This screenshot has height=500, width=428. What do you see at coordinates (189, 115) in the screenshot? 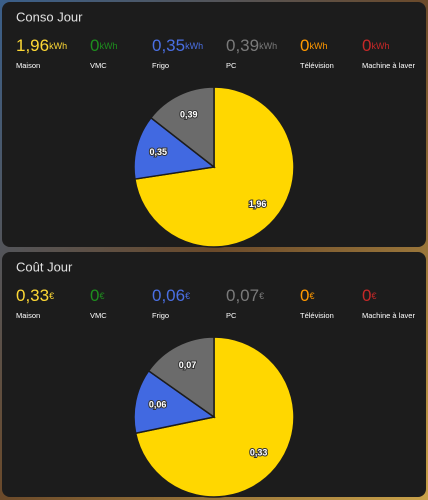
I see `slice-label: 0,39` at bounding box center [189, 115].